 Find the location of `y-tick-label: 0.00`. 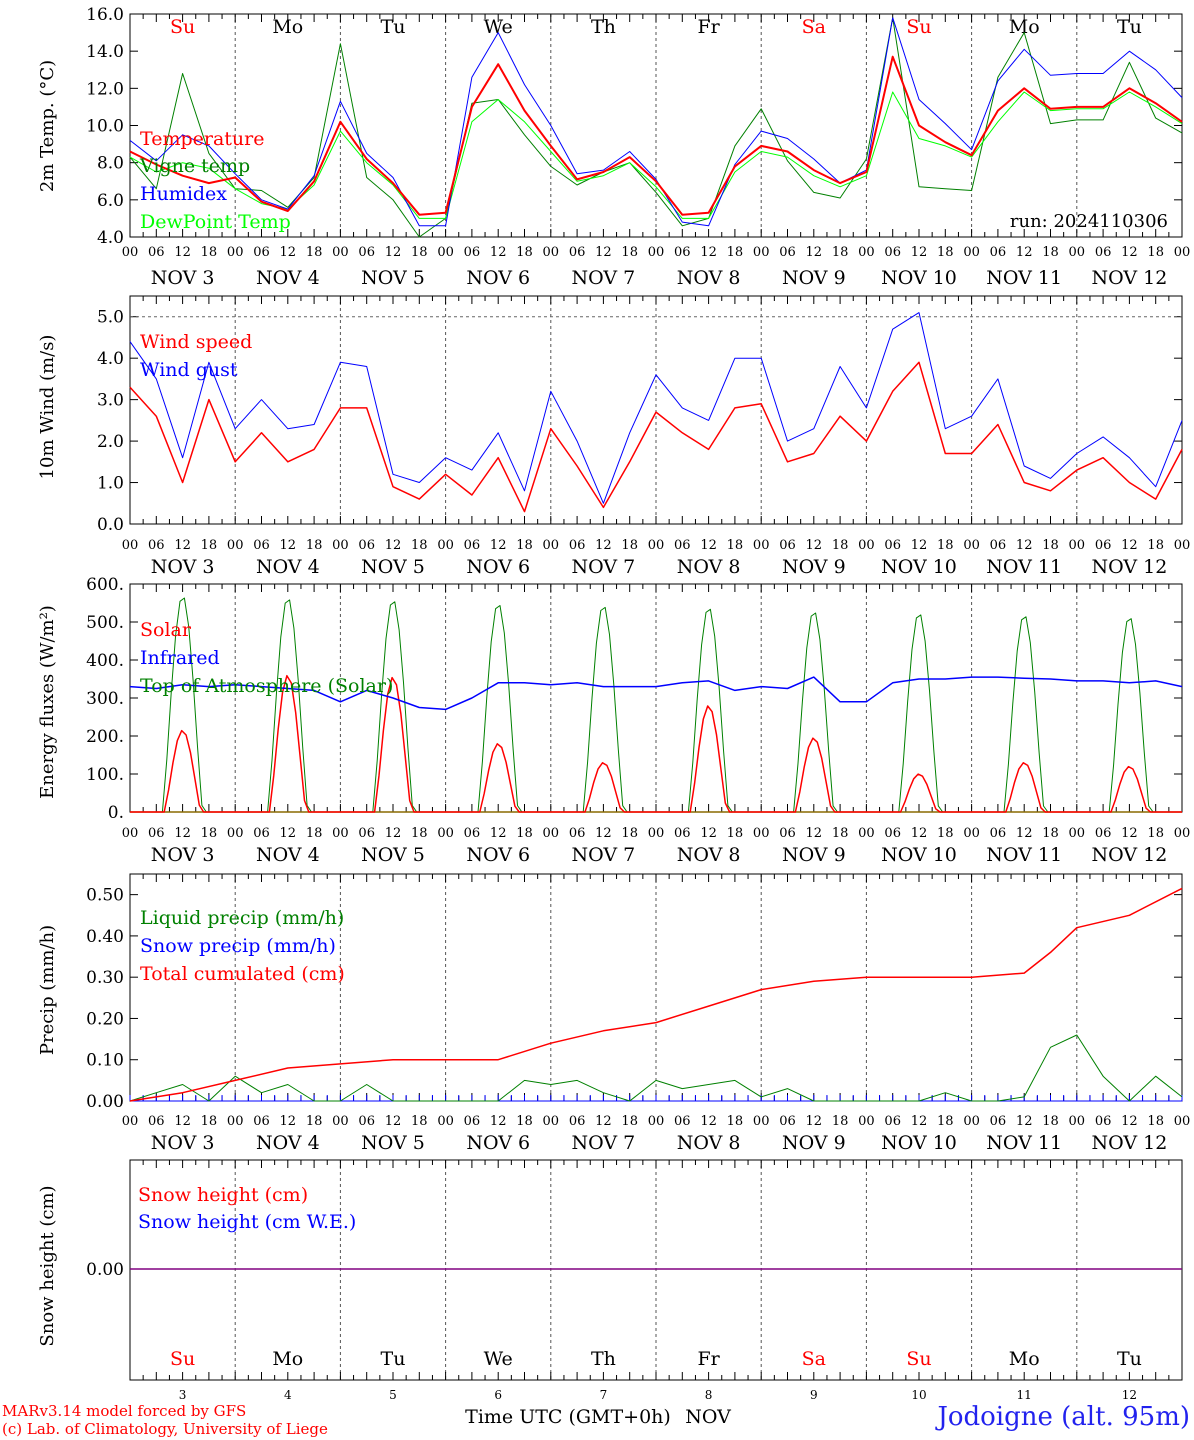

y-tick-label: 0.00 is located at coordinates (105, 1270).